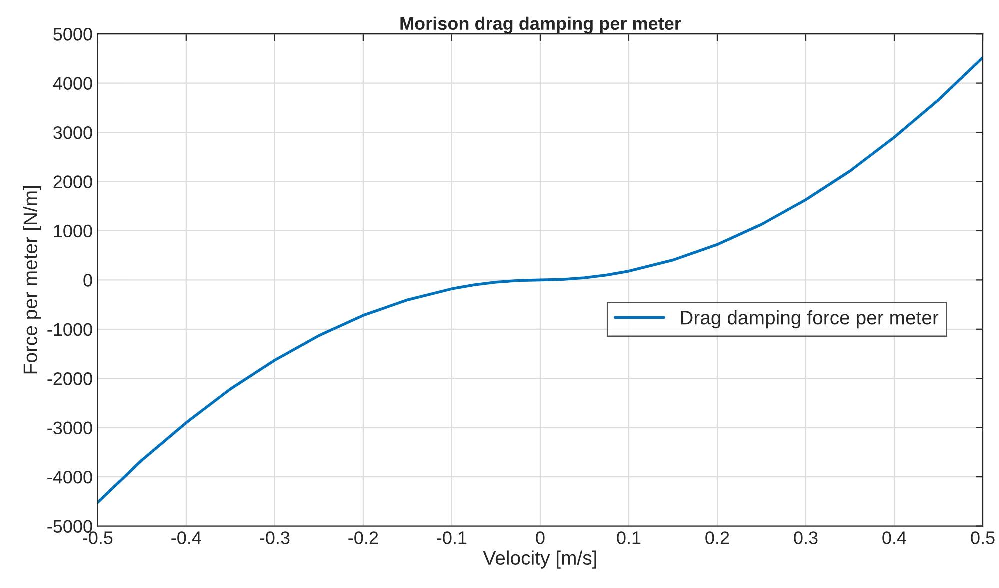 This screenshot has width=999, height=588. What do you see at coordinates (73, 133) in the screenshot?
I see `y-tick-label: 3000` at bounding box center [73, 133].